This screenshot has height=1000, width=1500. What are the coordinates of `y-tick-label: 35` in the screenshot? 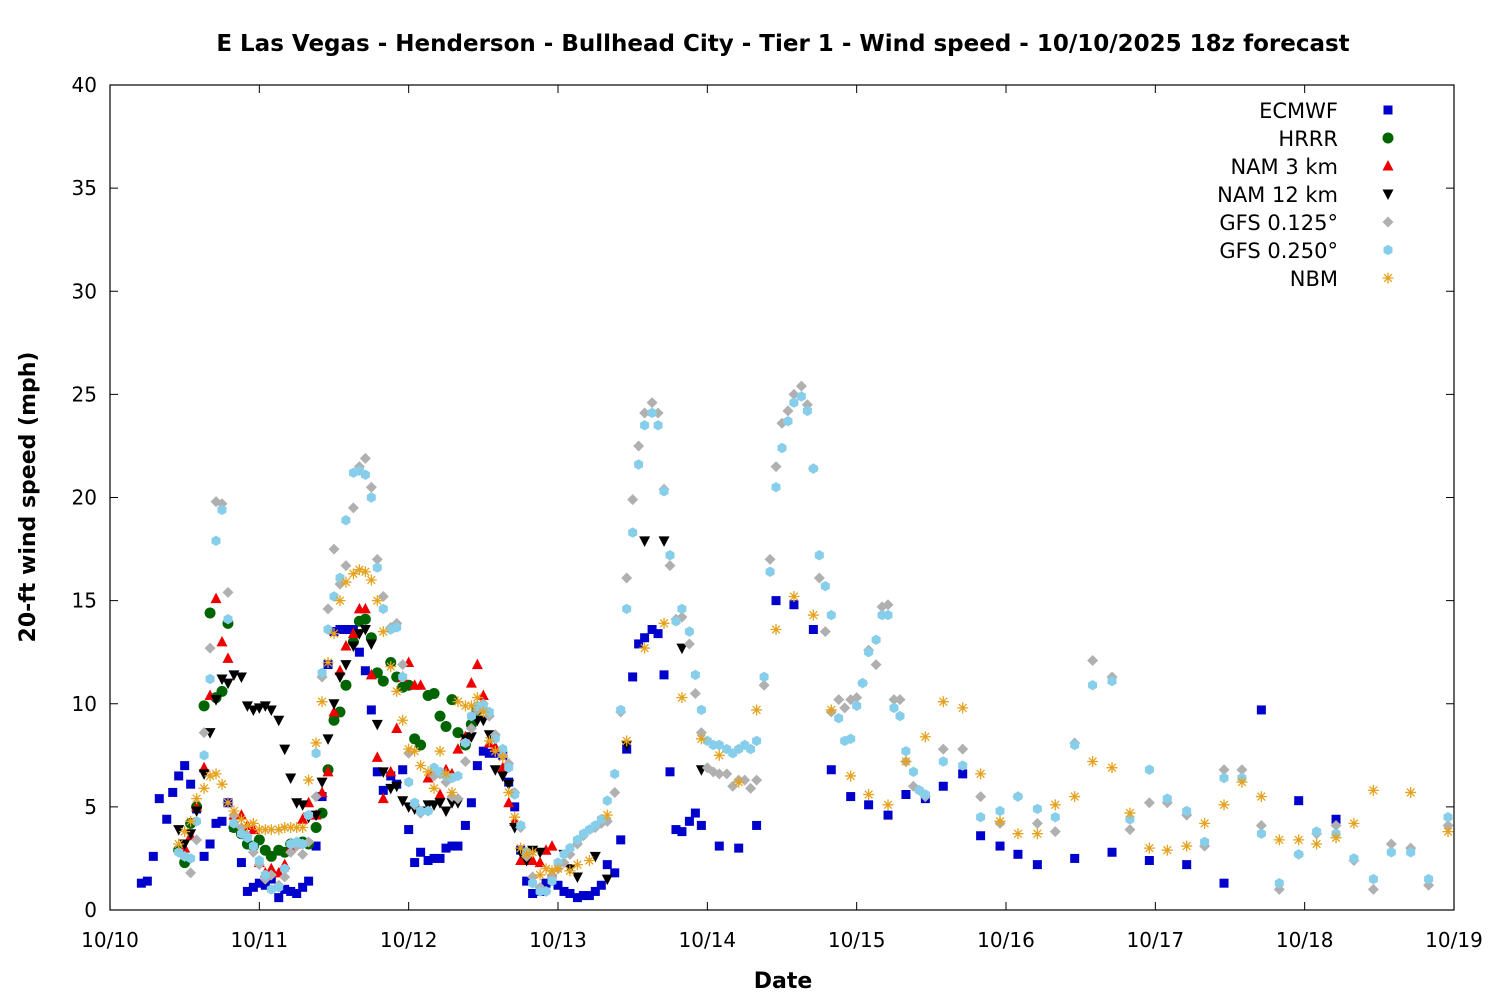 It's located at (84, 188).